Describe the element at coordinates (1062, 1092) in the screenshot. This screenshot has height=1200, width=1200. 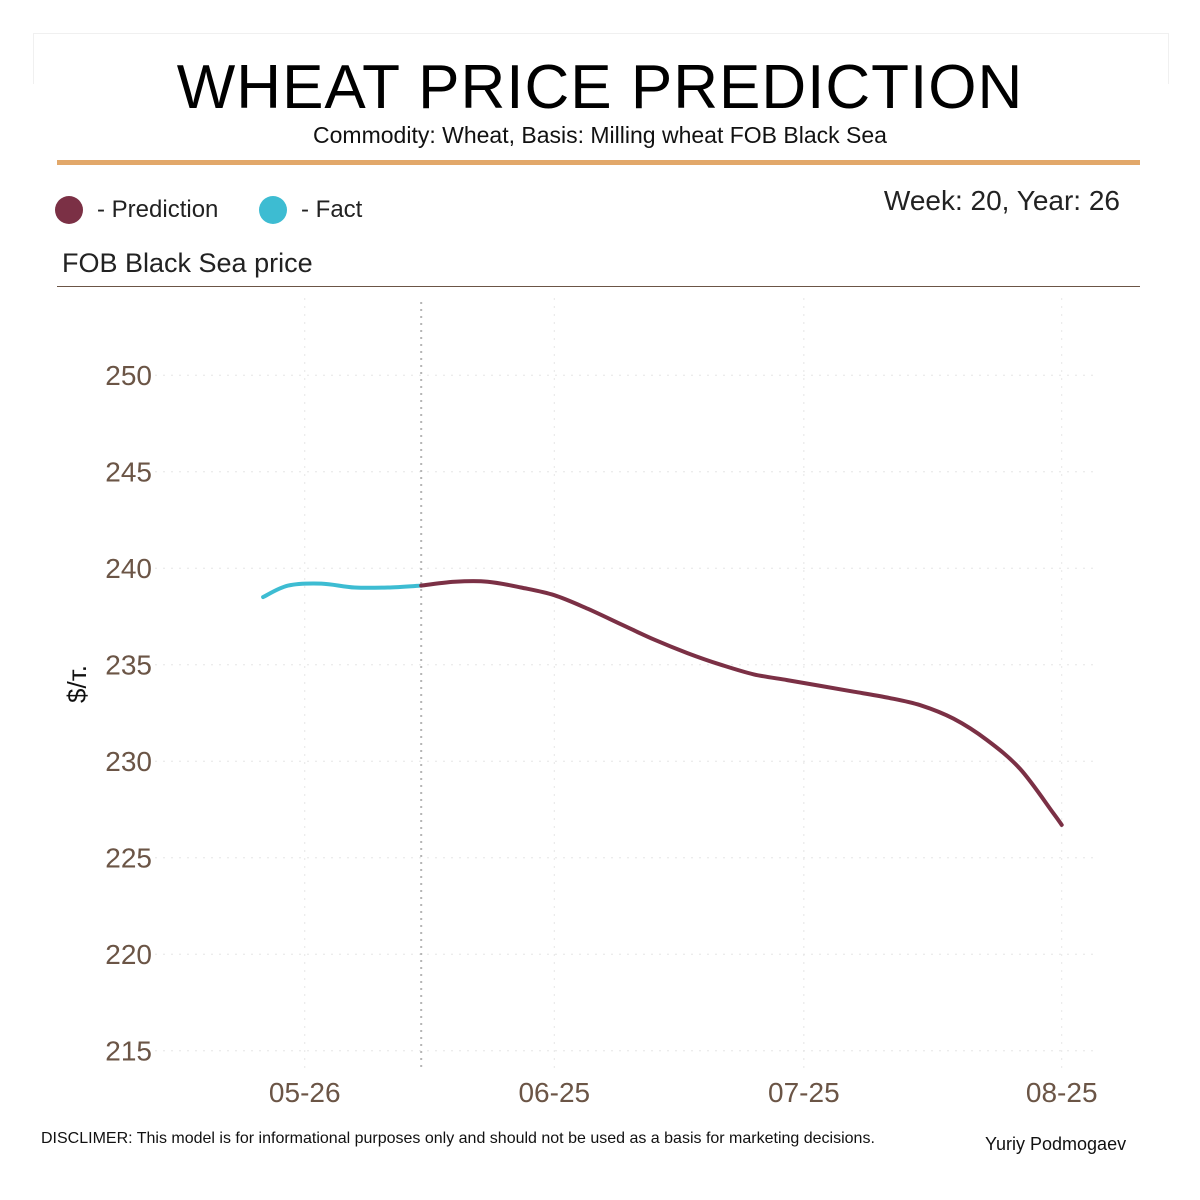
I see `x-tick-label: 08-25` at that location.